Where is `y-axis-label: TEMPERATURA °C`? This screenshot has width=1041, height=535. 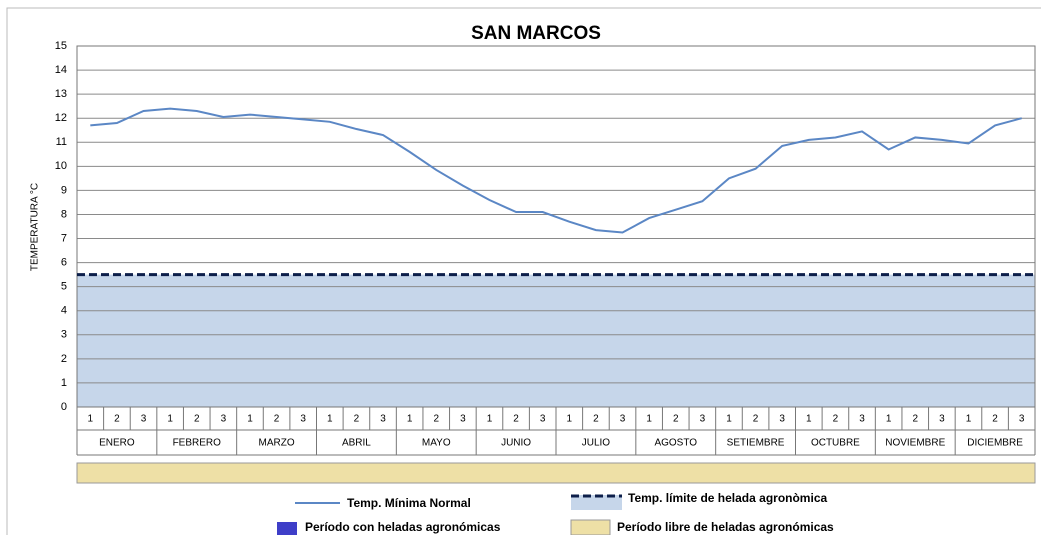 y-axis-label: TEMPERATURA °C is located at coordinates (35, 227).